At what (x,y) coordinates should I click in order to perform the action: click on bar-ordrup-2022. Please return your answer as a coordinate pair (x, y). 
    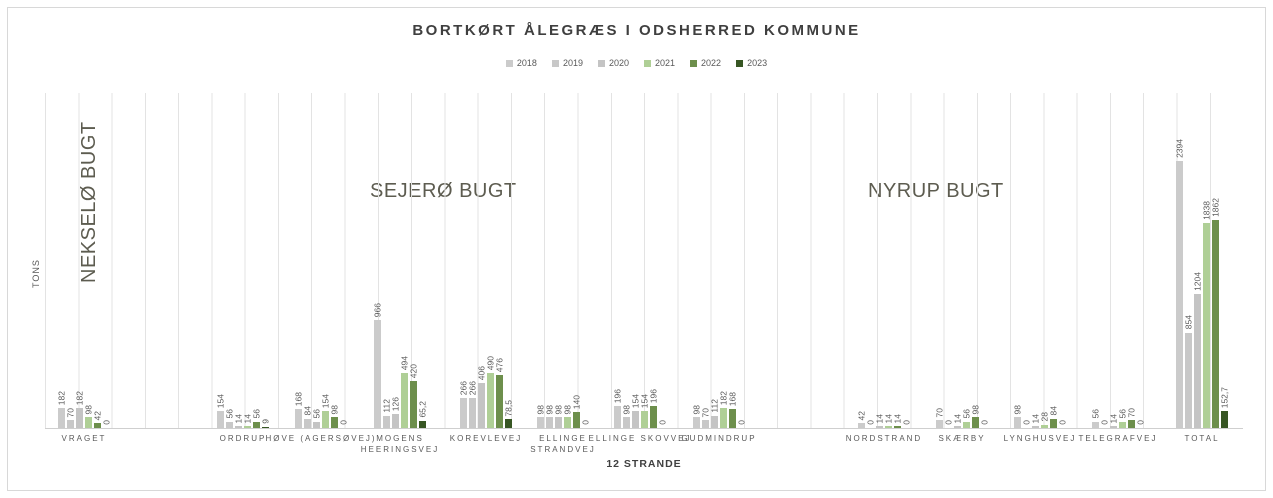
    Looking at the image, I should click on (256, 424).